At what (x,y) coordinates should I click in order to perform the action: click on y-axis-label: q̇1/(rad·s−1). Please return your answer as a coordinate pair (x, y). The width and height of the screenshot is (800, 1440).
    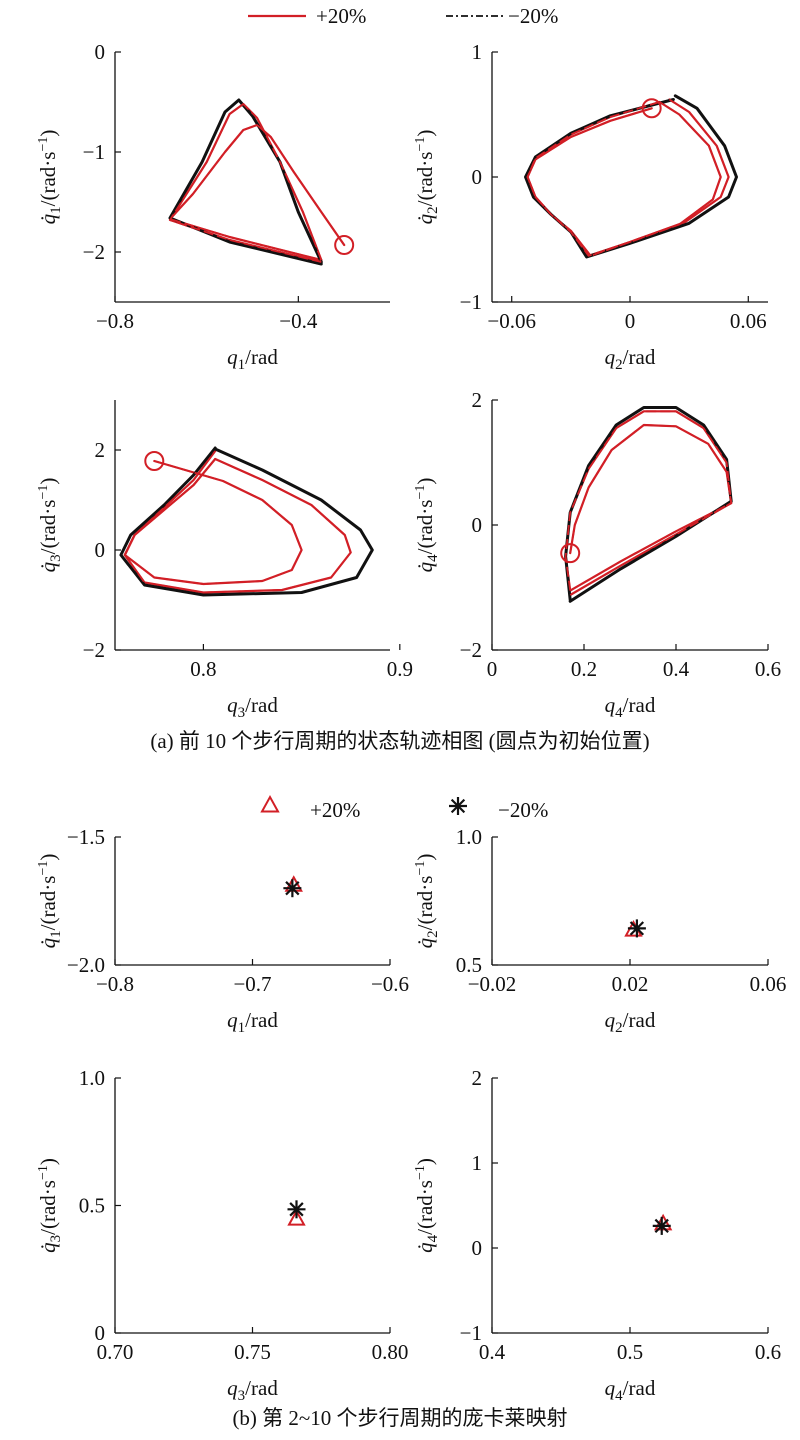
    Looking at the image, I should click on (50, 177).